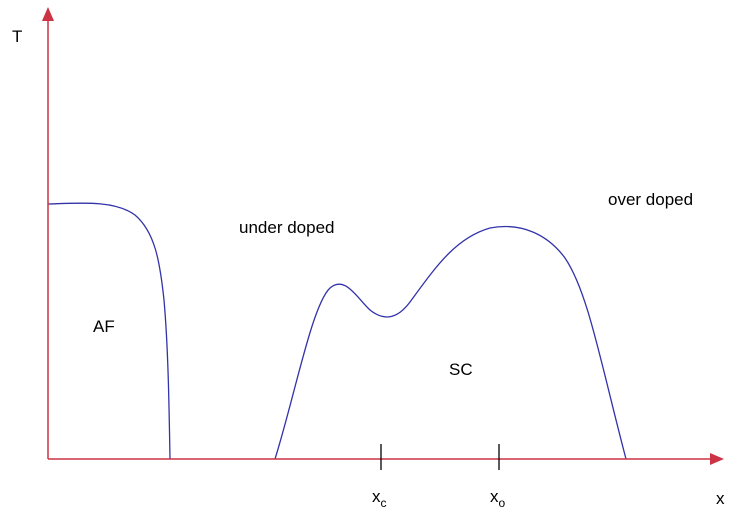 The image size is (730, 520). Describe the element at coordinates (376, 496) in the screenshot. I see `xc-base: x` at that location.